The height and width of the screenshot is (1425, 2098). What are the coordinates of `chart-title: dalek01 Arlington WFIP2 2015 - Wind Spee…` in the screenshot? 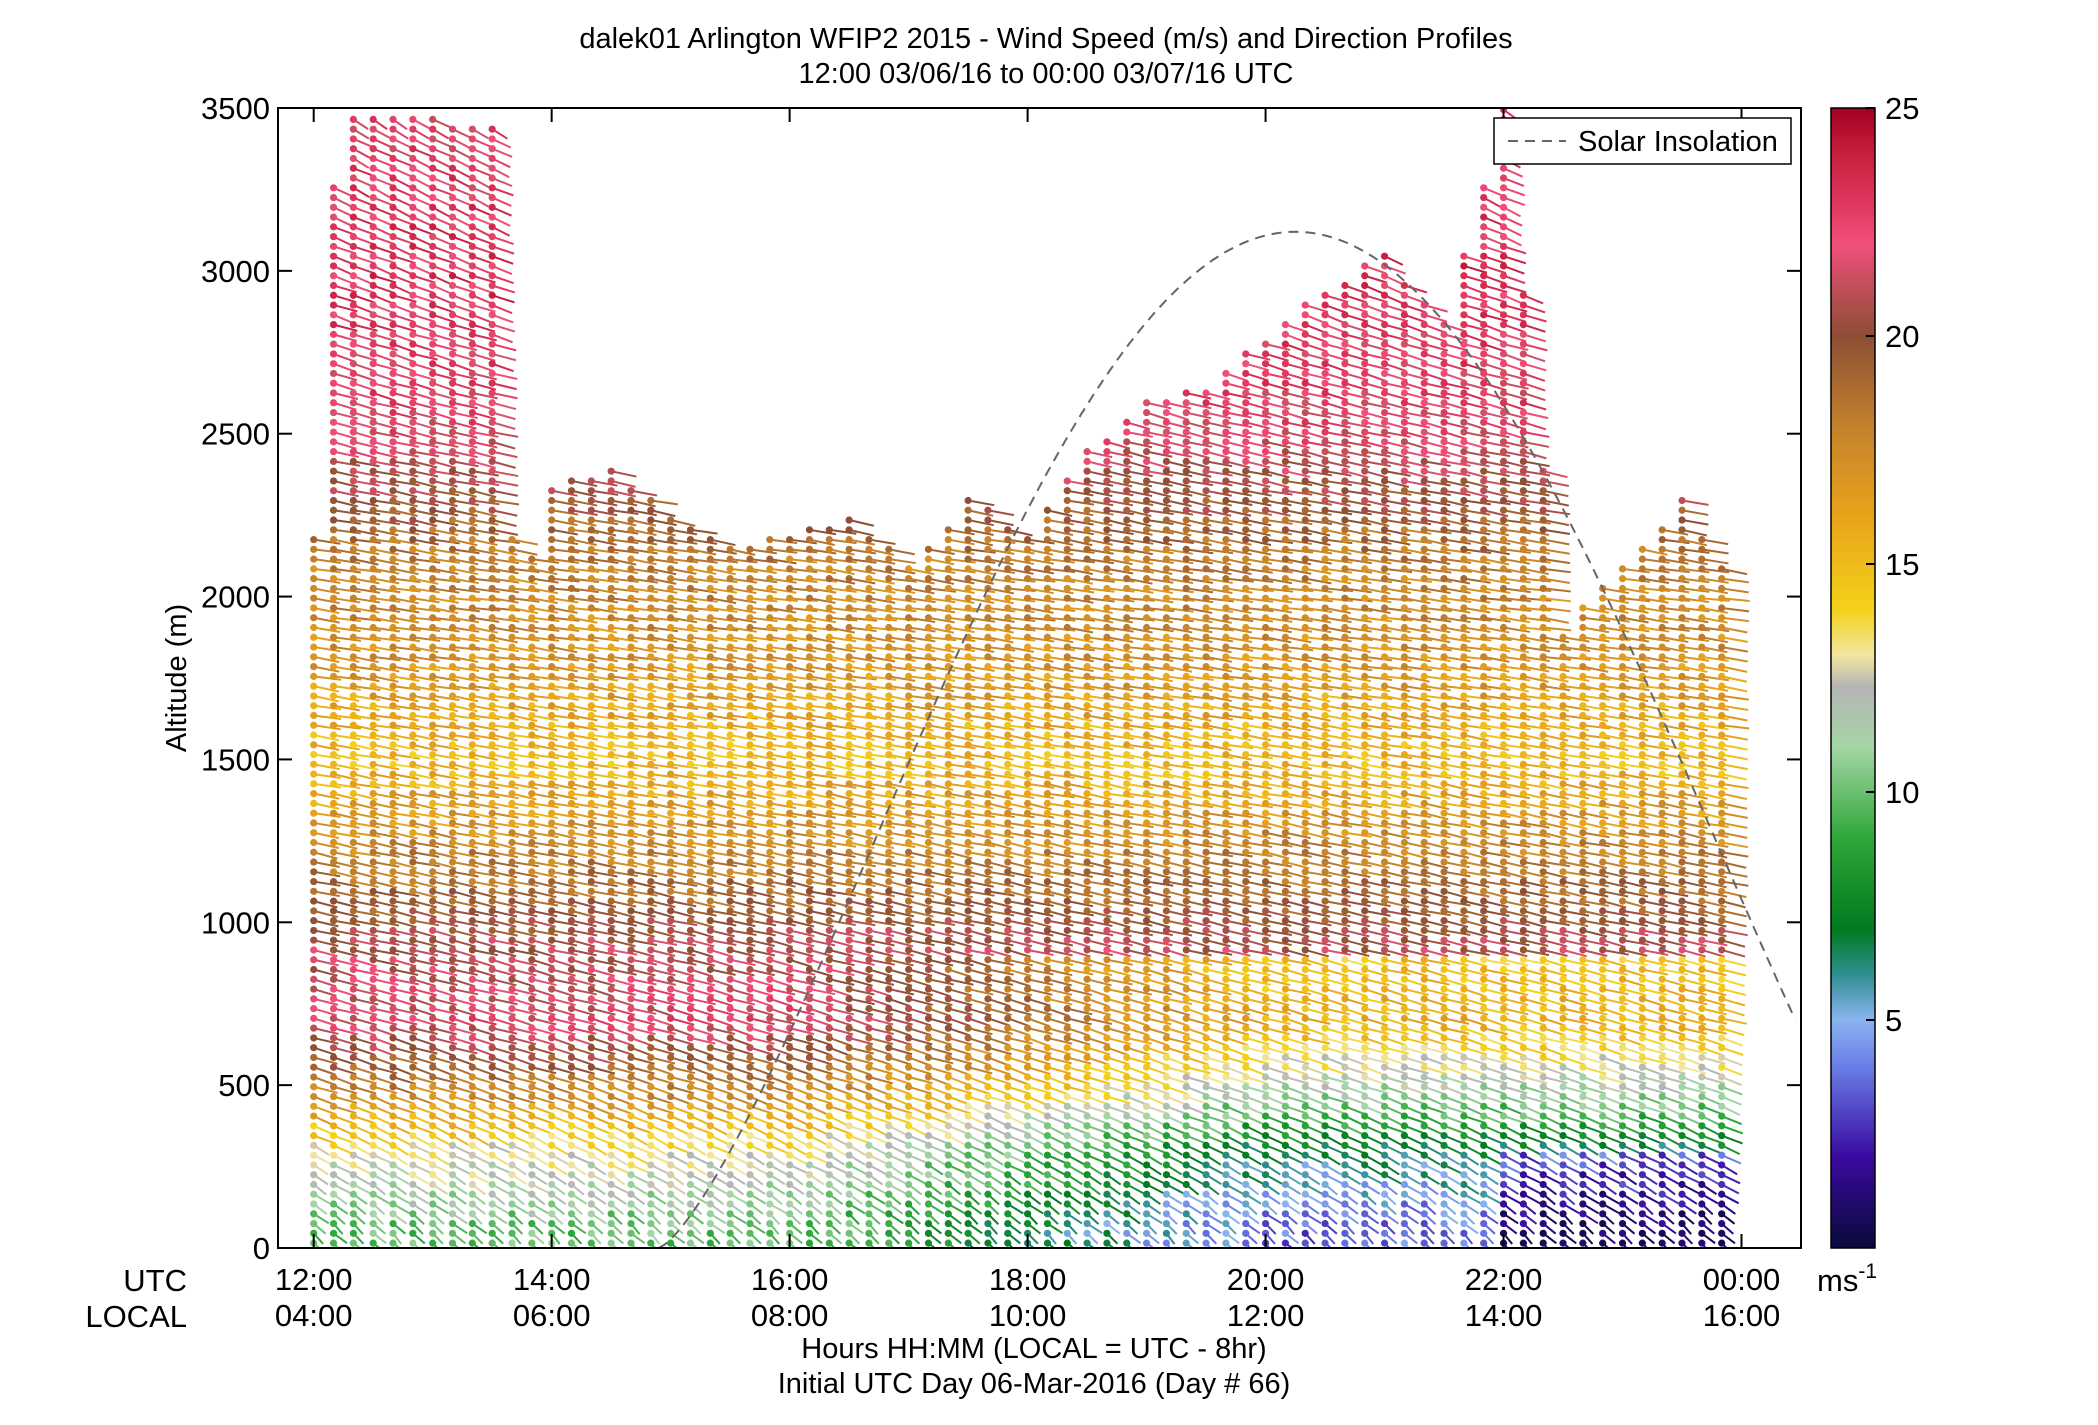 It's located at (1045, 39).